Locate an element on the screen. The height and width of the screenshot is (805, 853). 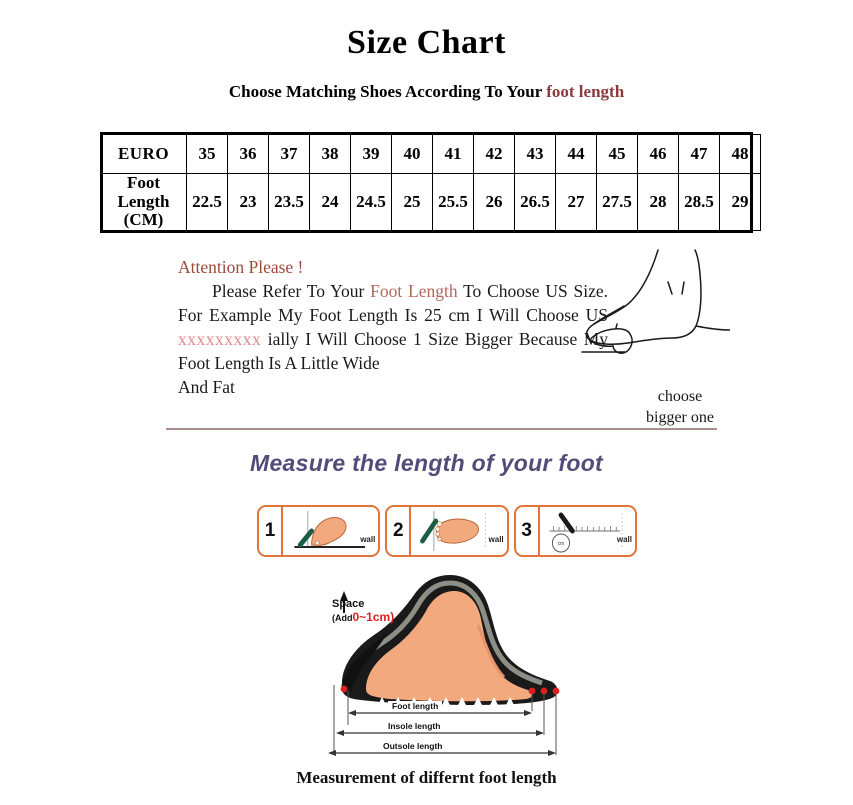
foot-length-cell: 28 is located at coordinates (658, 202).